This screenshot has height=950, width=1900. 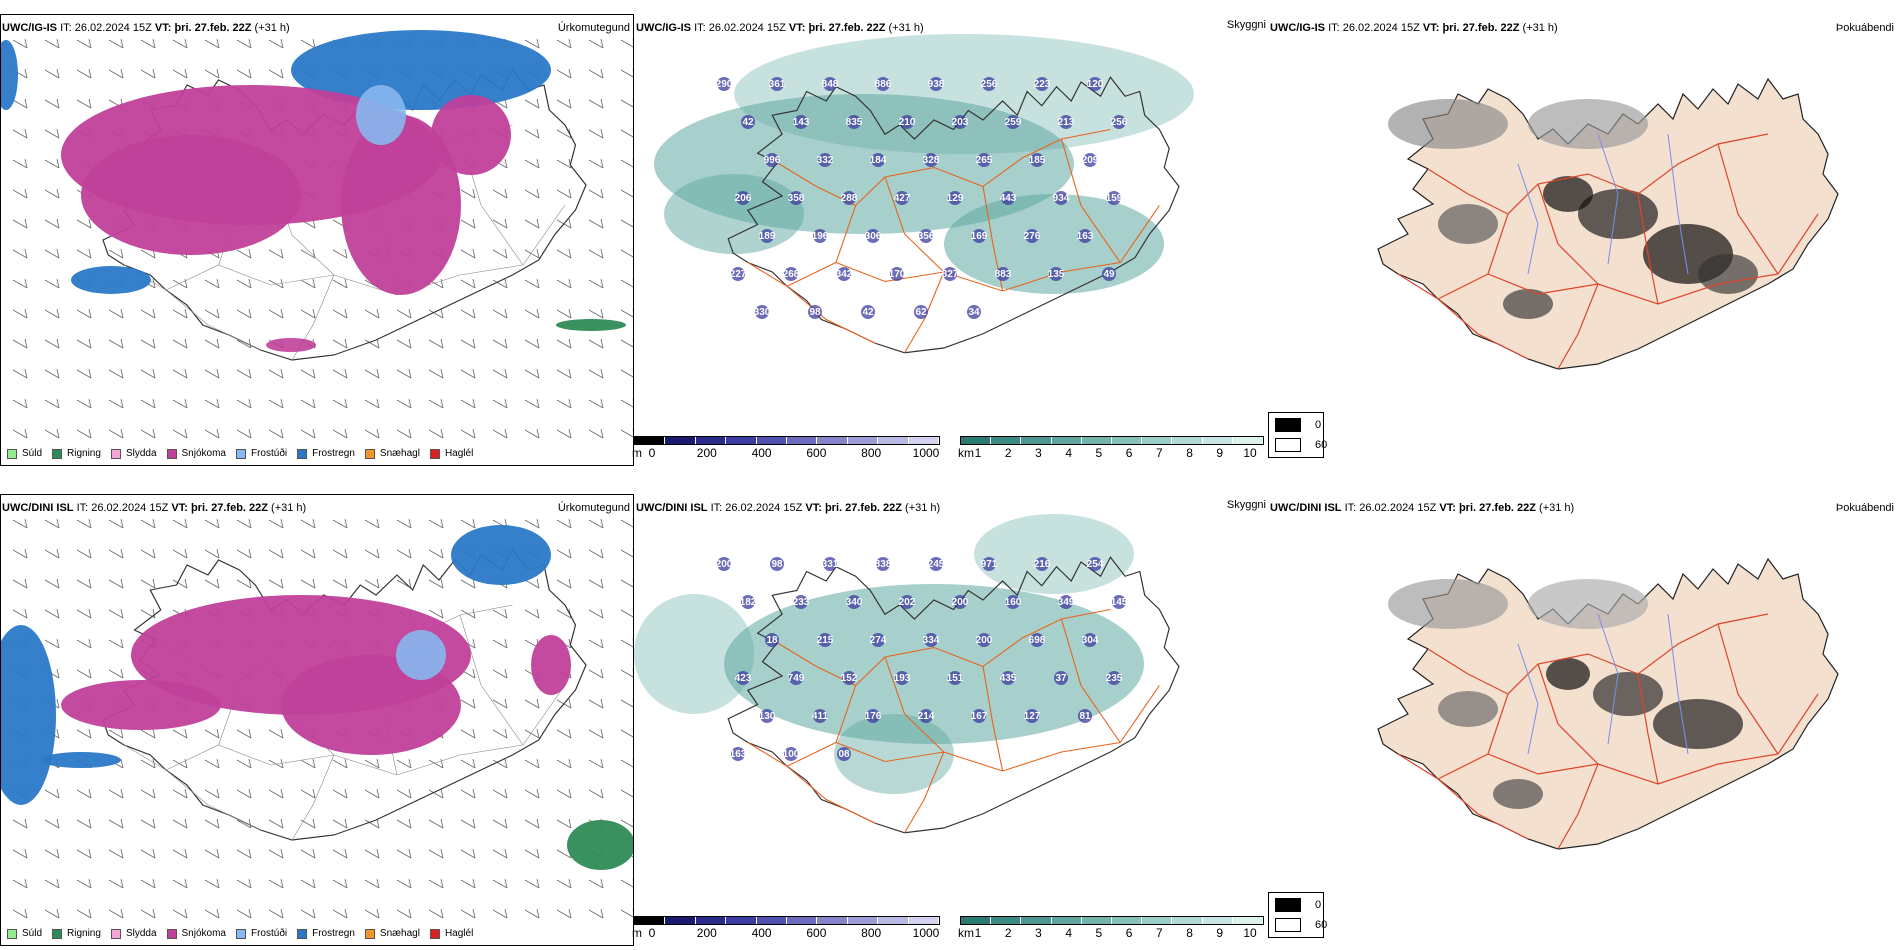 What do you see at coordinates (130, 508) in the screenshot?
I see `init-time: 26.02.2024 15Z` at bounding box center [130, 508].